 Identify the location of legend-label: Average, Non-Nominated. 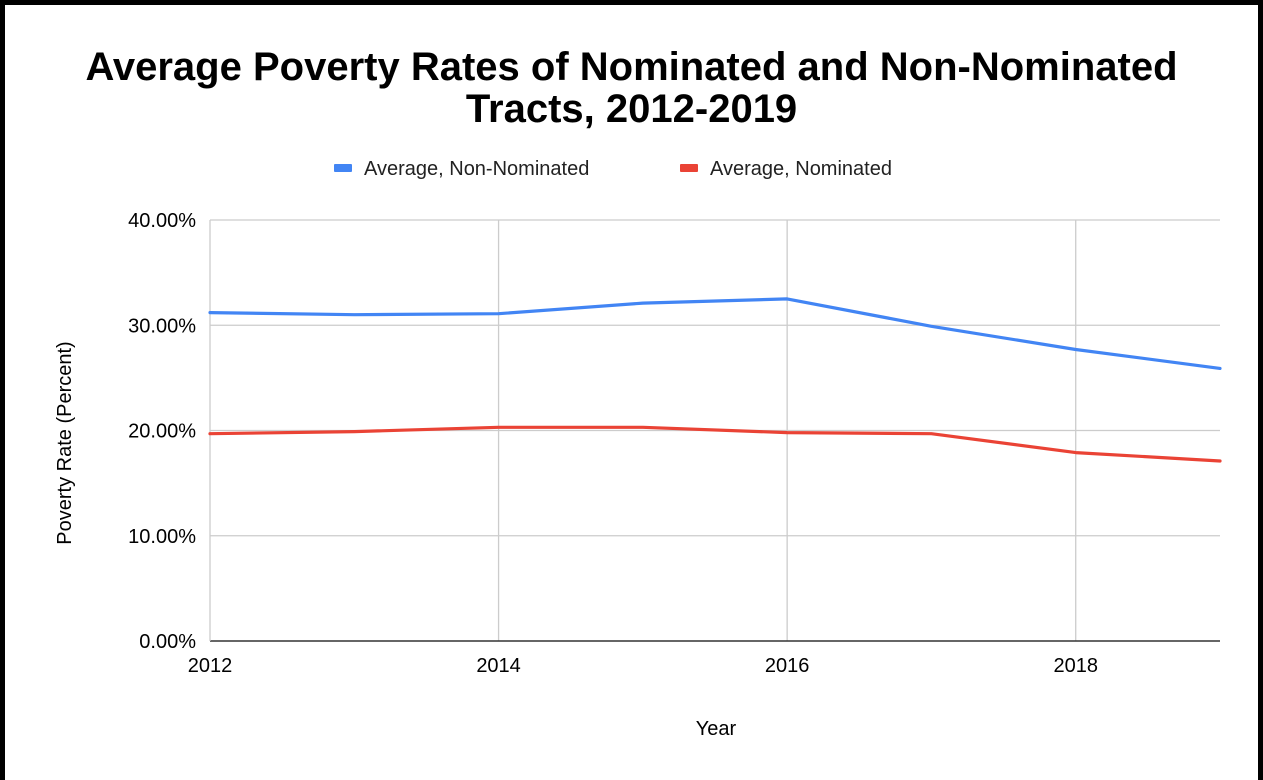
(476, 169).